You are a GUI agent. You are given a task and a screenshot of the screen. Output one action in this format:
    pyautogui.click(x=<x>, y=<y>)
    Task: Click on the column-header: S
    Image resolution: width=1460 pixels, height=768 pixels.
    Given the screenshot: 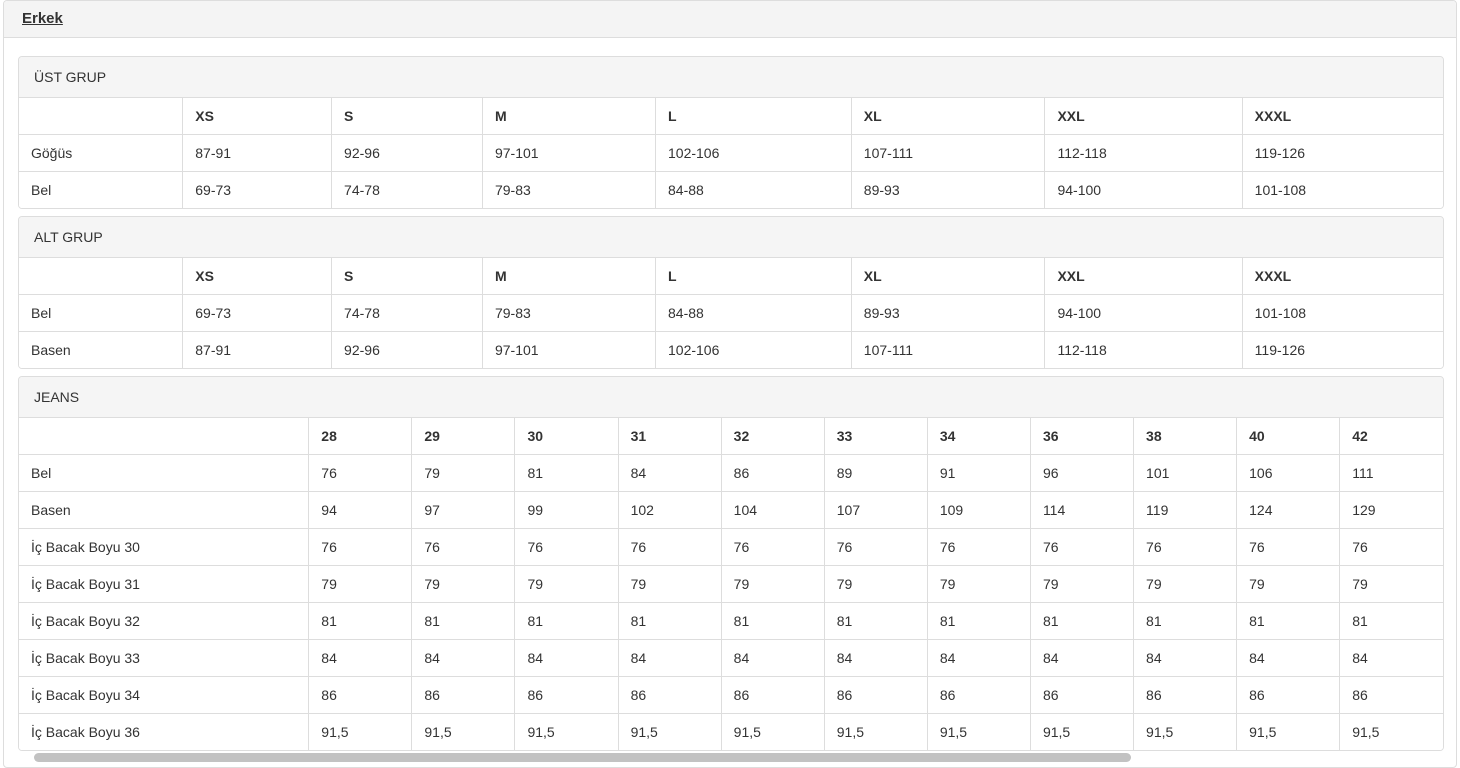 What is the action you would take?
    pyautogui.click(x=407, y=276)
    